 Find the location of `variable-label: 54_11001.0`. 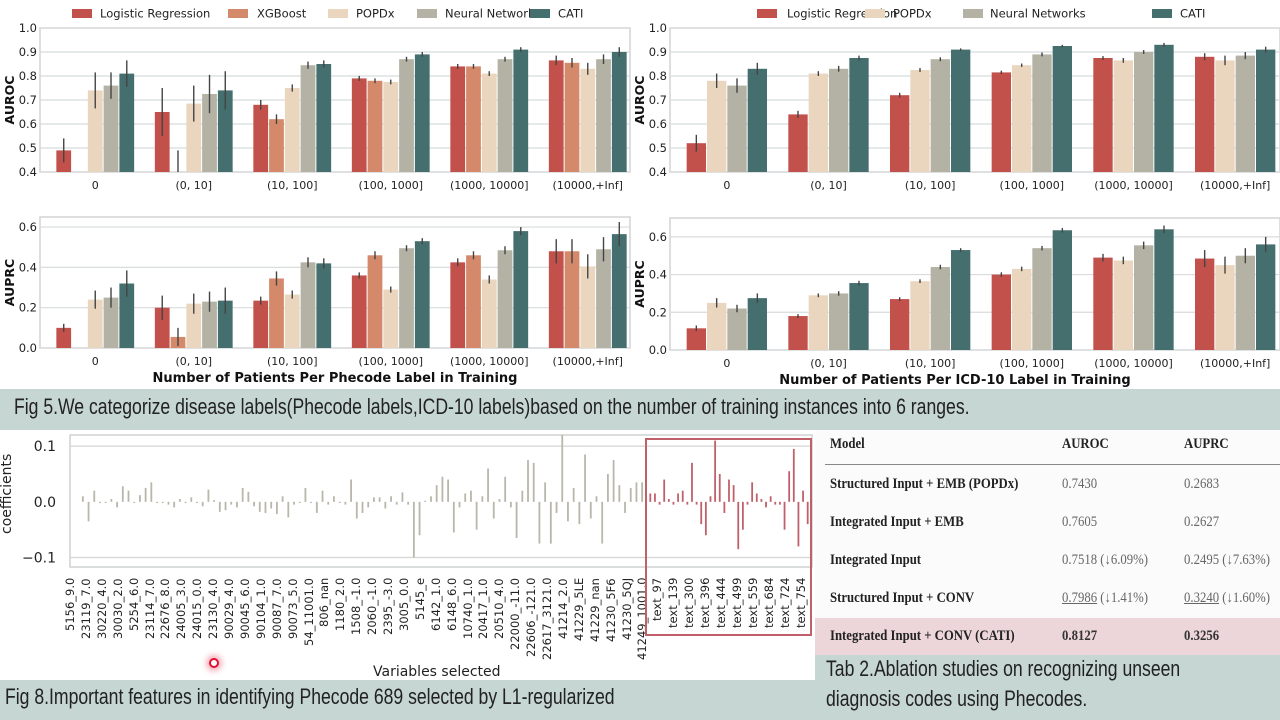

variable-label: 54_11001.0 is located at coordinates (308, 612).